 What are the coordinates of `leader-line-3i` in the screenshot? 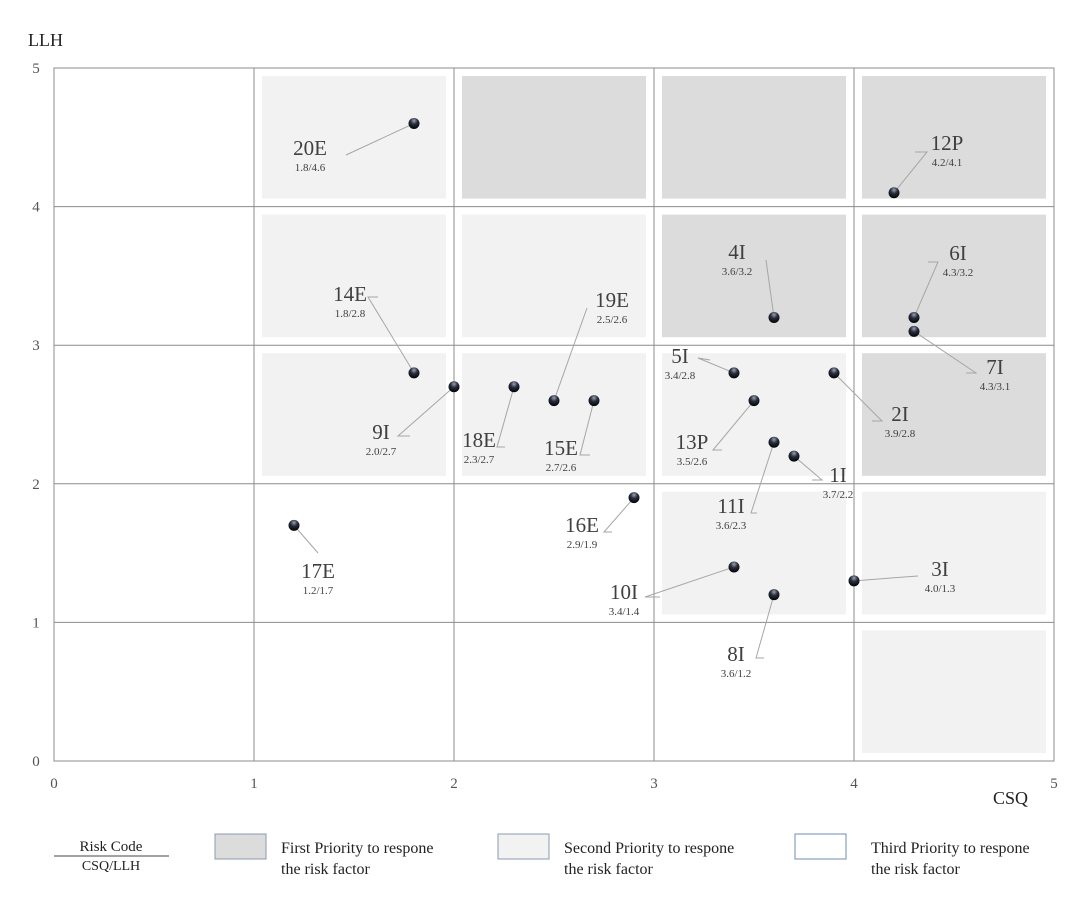 It's located at (886, 578).